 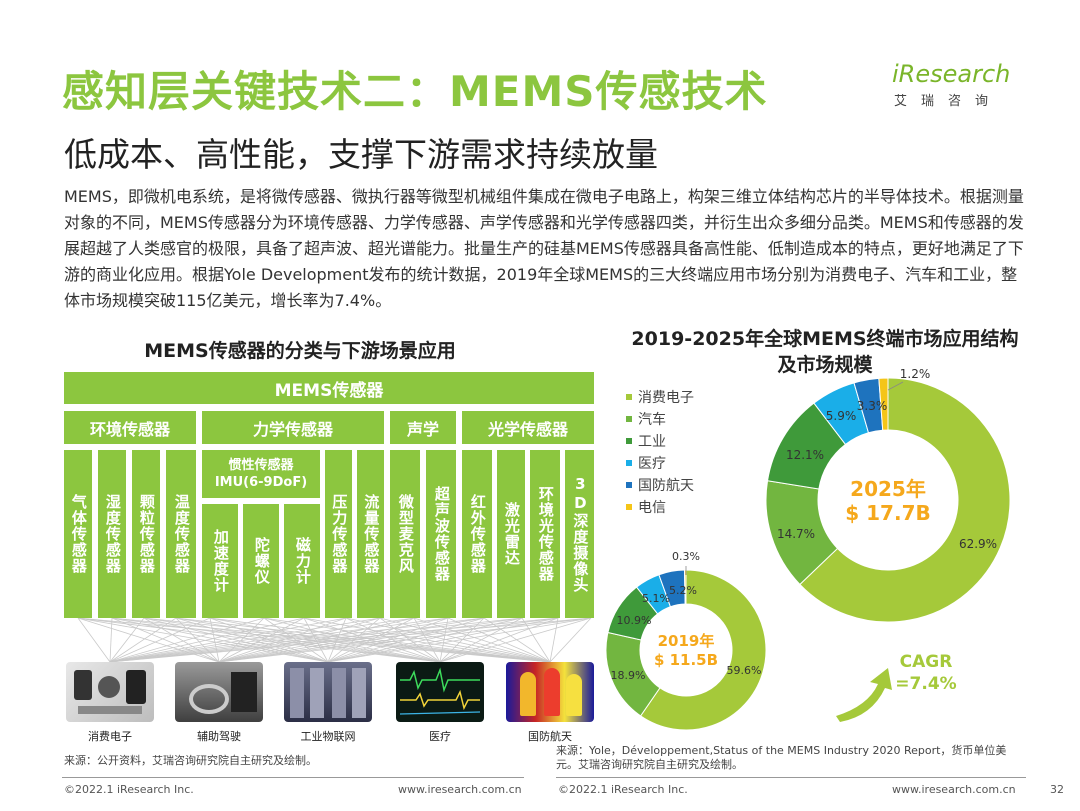 I want to click on legend-item: 工业, so click(x=660, y=441).